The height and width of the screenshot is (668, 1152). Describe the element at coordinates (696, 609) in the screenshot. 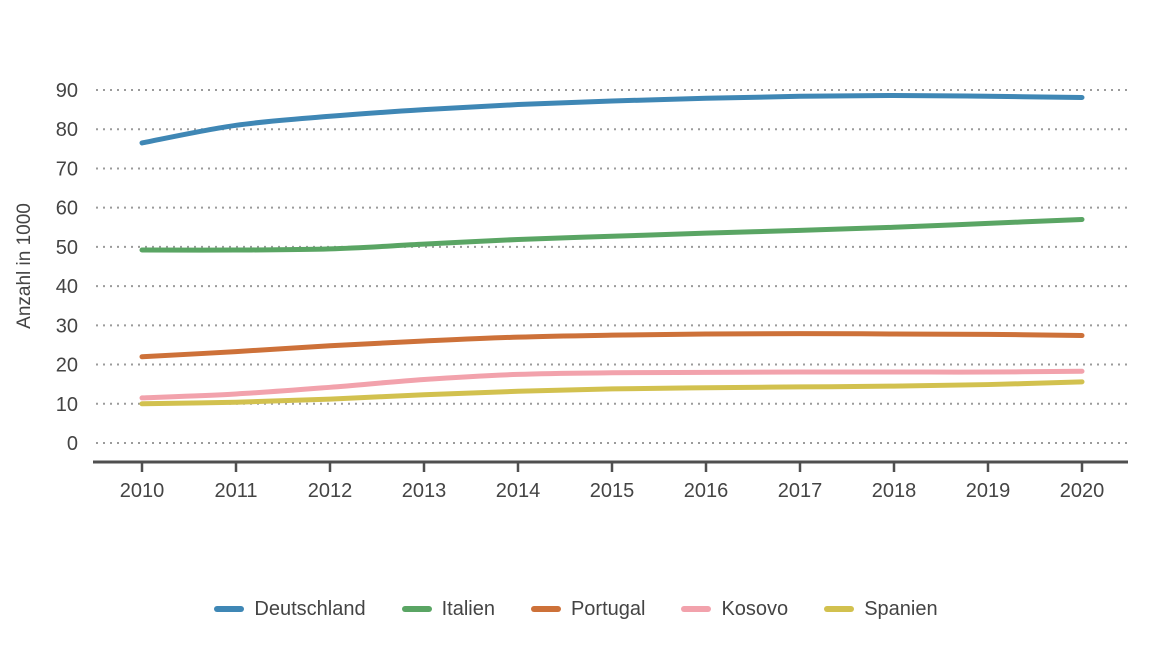

I see `legend-swatch-kosovo` at that location.